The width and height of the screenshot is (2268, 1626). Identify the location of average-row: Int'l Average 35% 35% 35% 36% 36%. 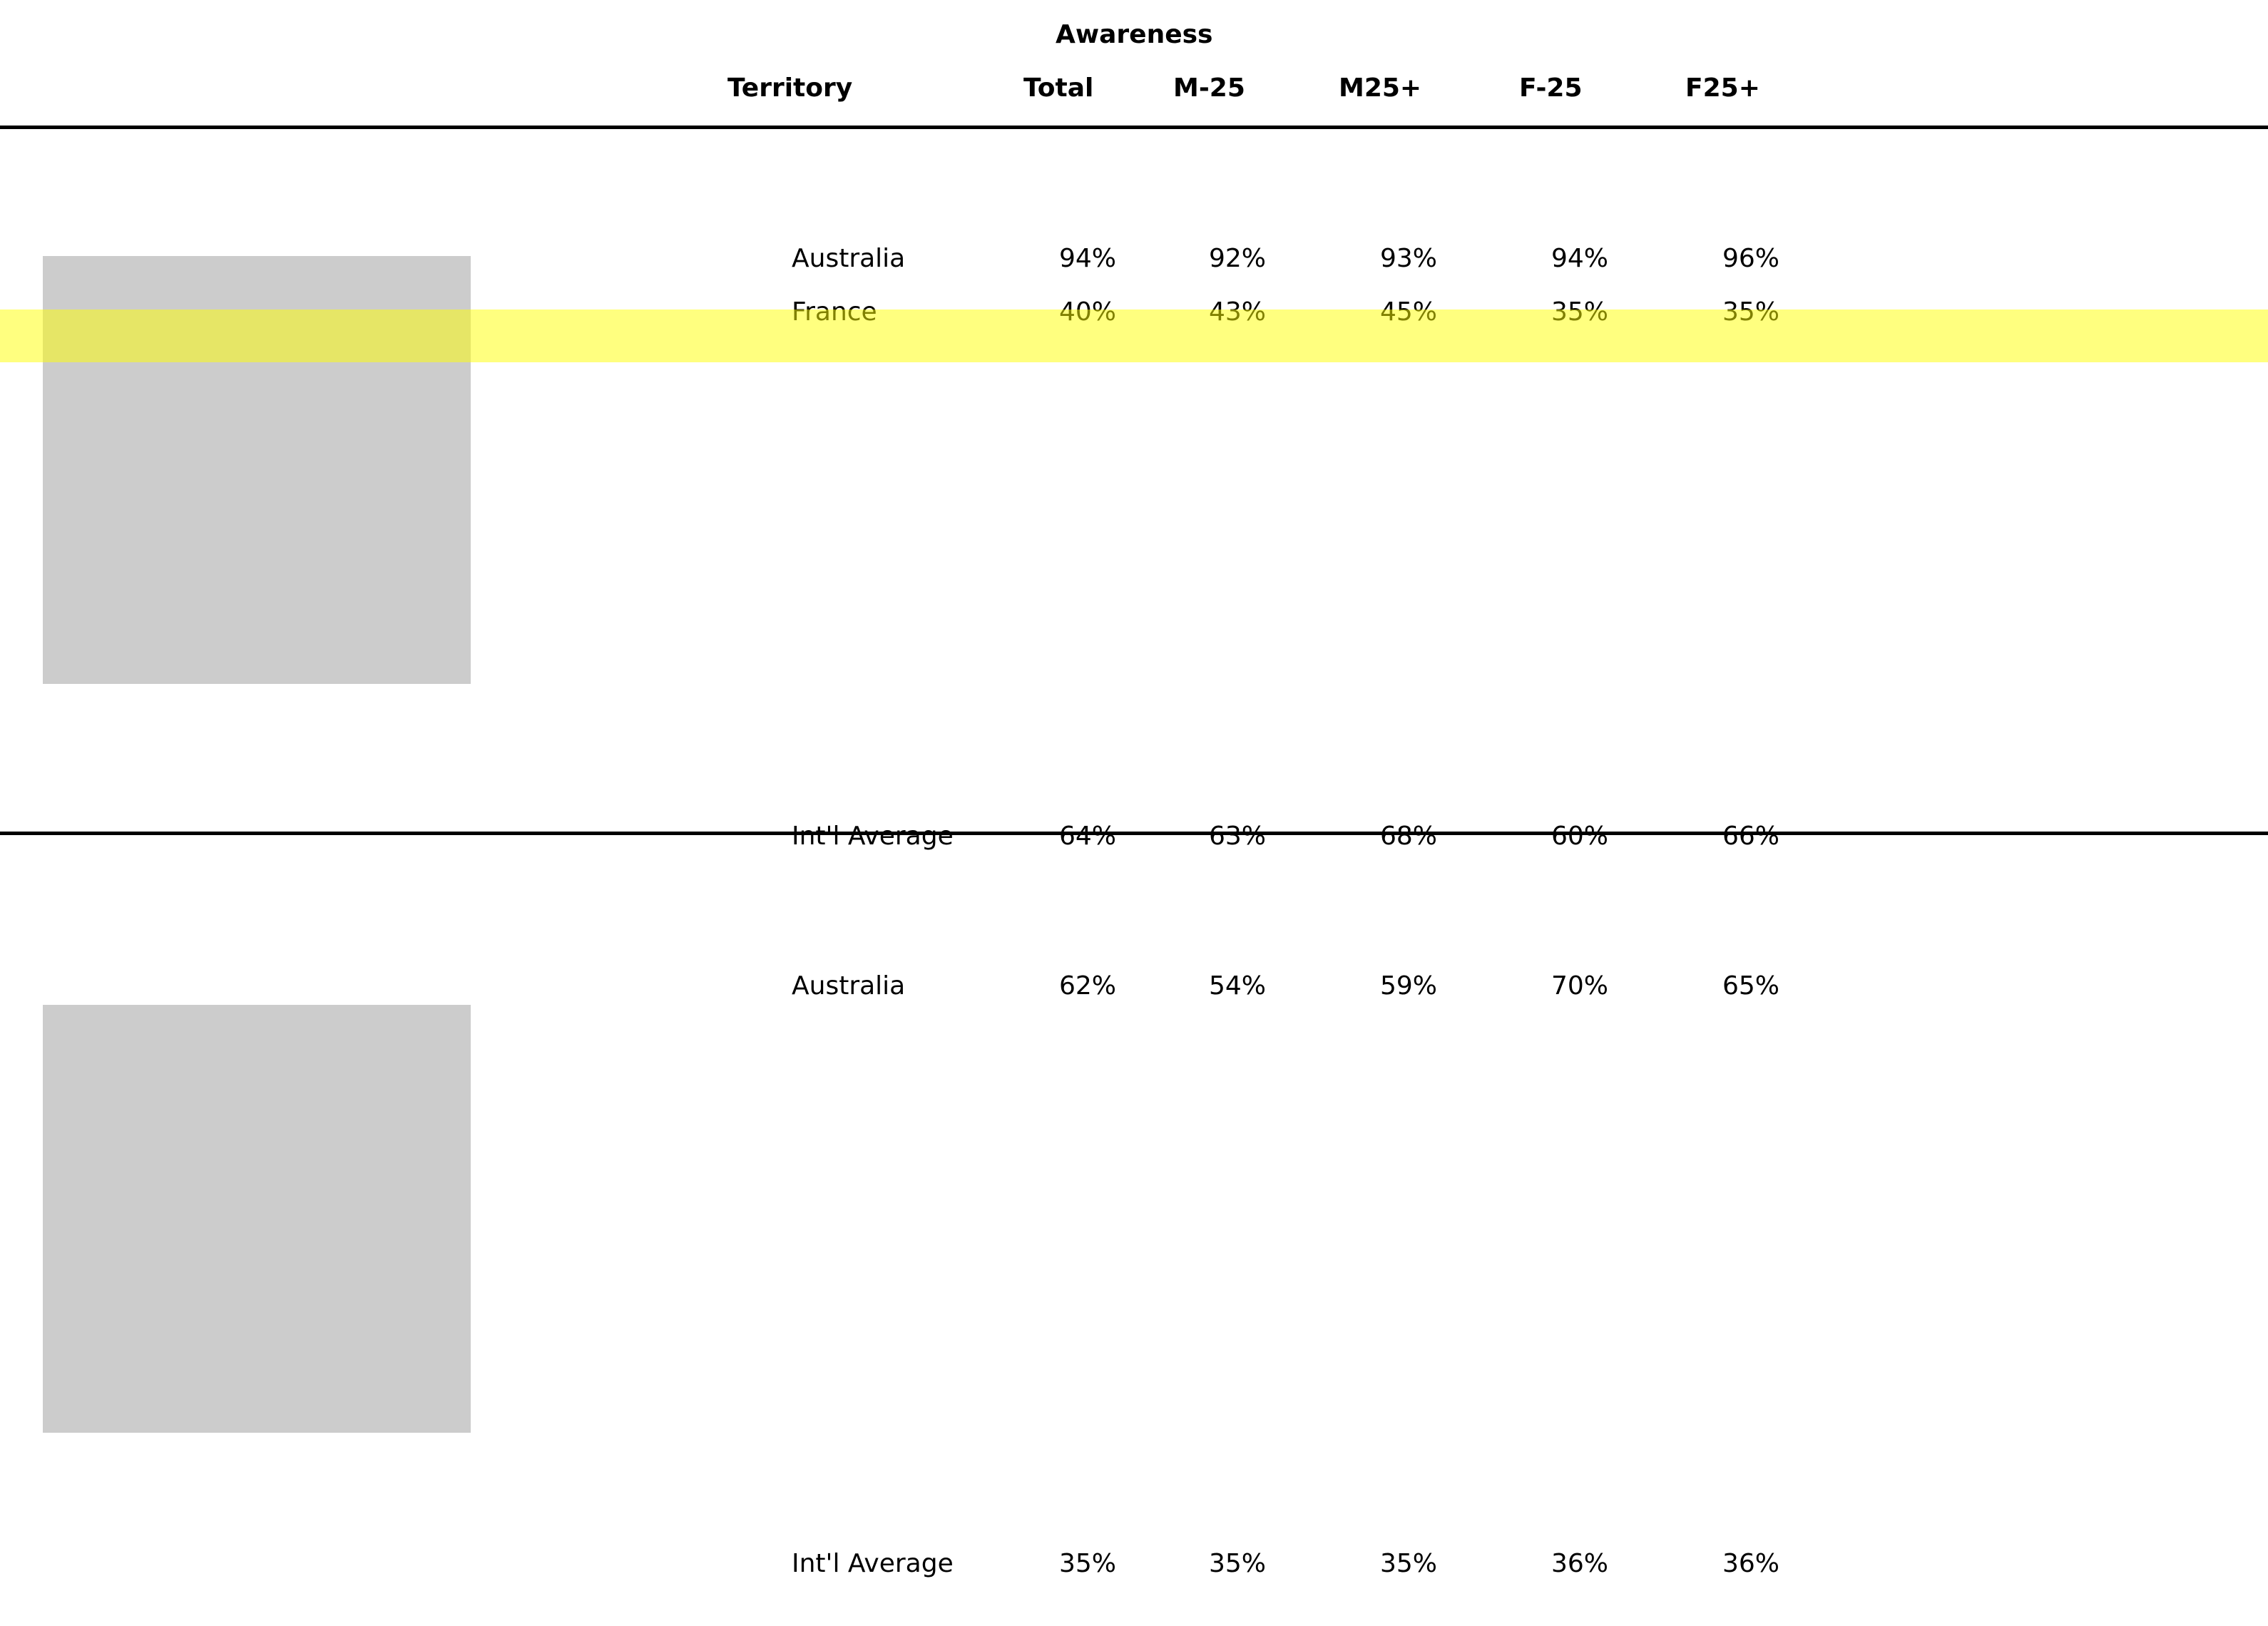
(1134, 1566).